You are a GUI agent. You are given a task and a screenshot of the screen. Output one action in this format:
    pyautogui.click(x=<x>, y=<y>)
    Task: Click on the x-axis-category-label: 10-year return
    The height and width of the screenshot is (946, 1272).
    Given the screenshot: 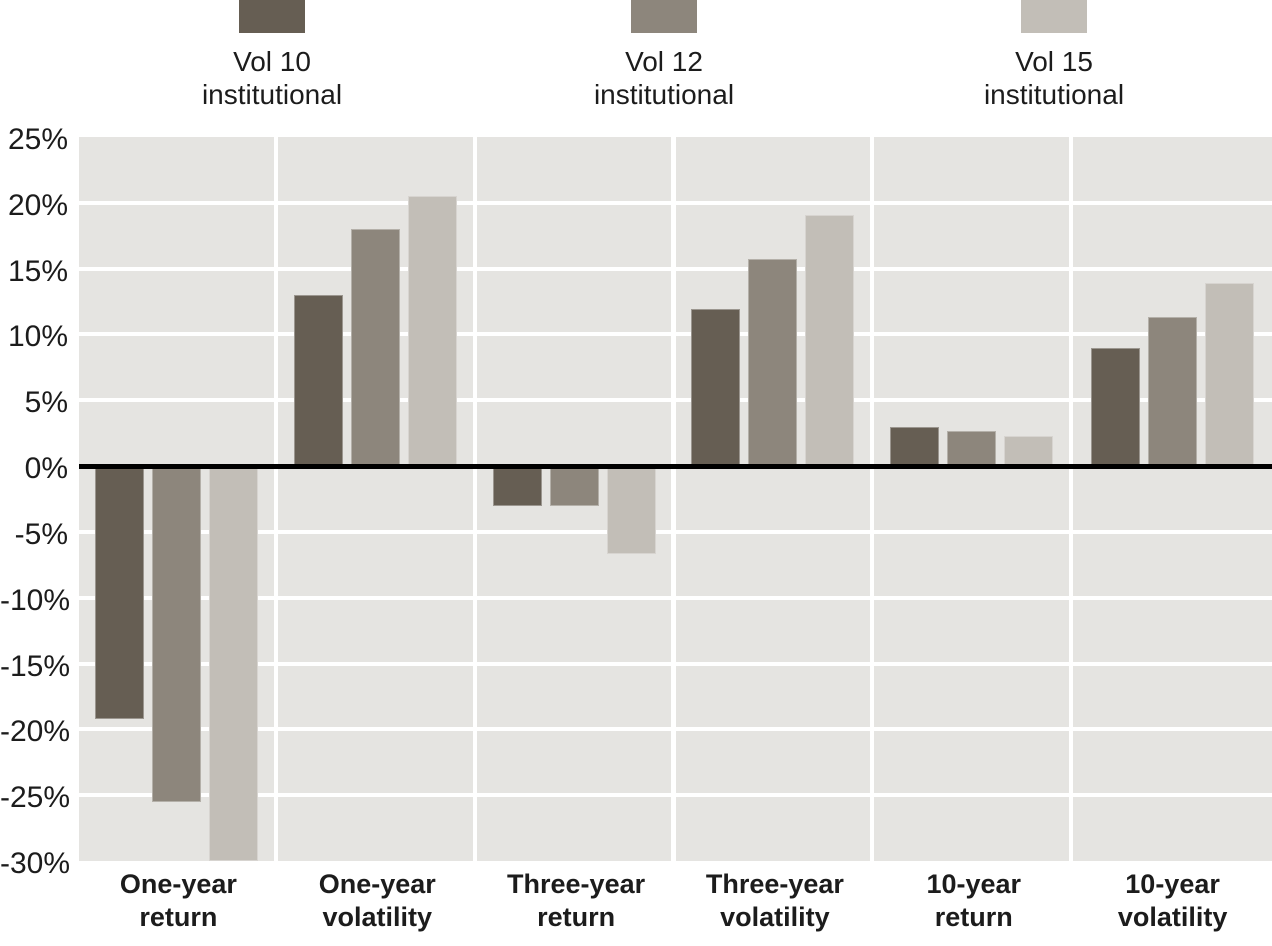 What is the action you would take?
    pyautogui.click(x=974, y=900)
    